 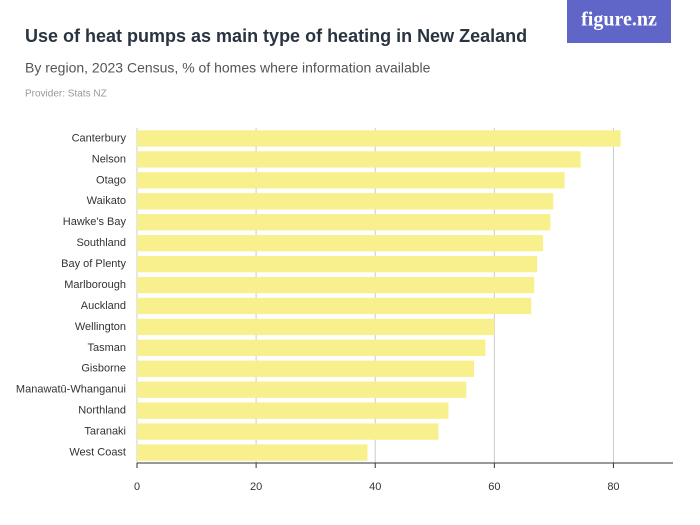 I want to click on y-tick-label: Wellington, so click(x=100, y=327).